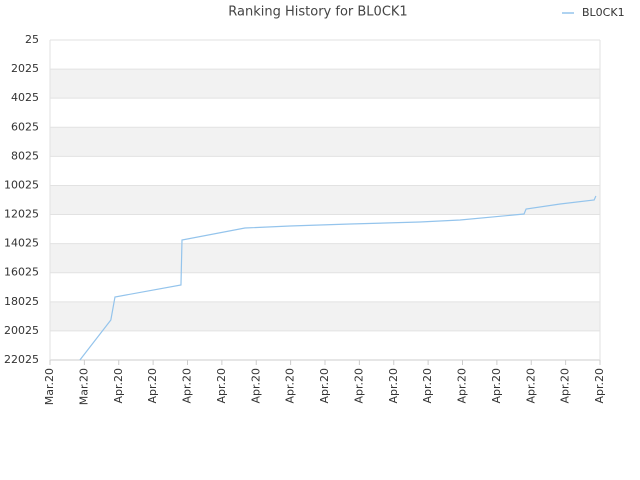 This screenshot has height=480, width=640. I want to click on legend-label: BL0CK1, so click(603, 12).